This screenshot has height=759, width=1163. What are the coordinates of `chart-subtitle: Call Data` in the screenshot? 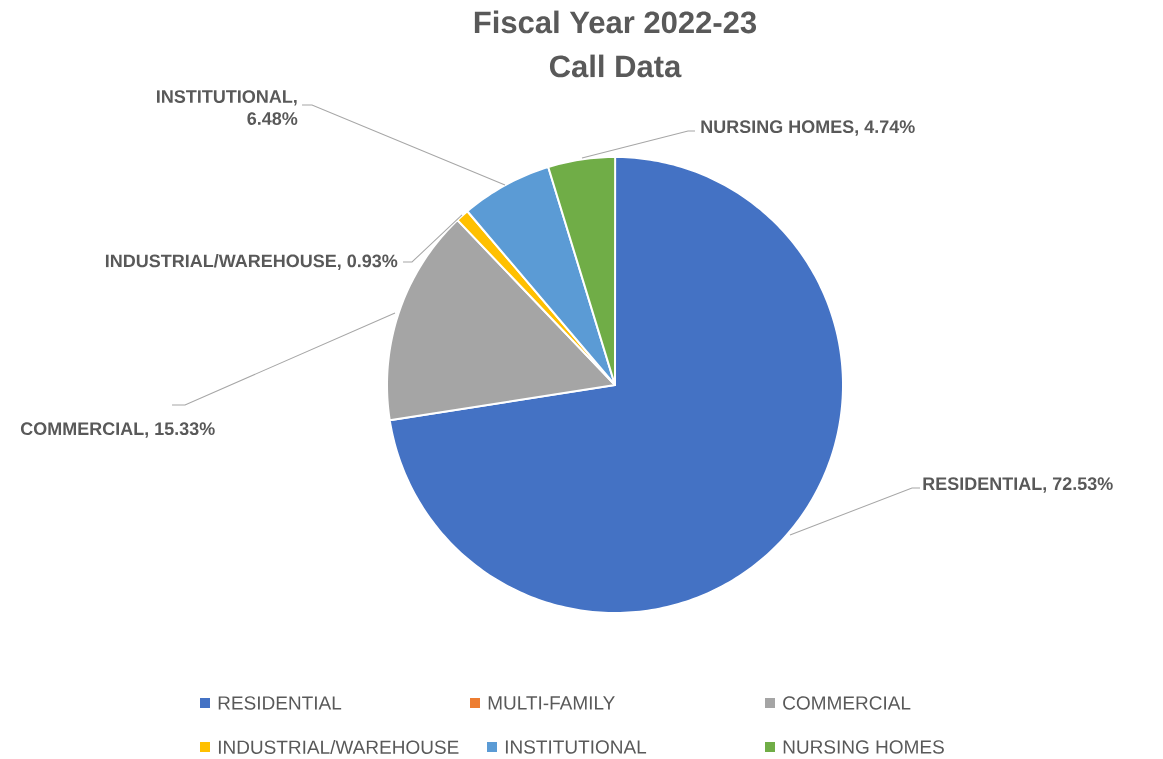 It's located at (615, 66).